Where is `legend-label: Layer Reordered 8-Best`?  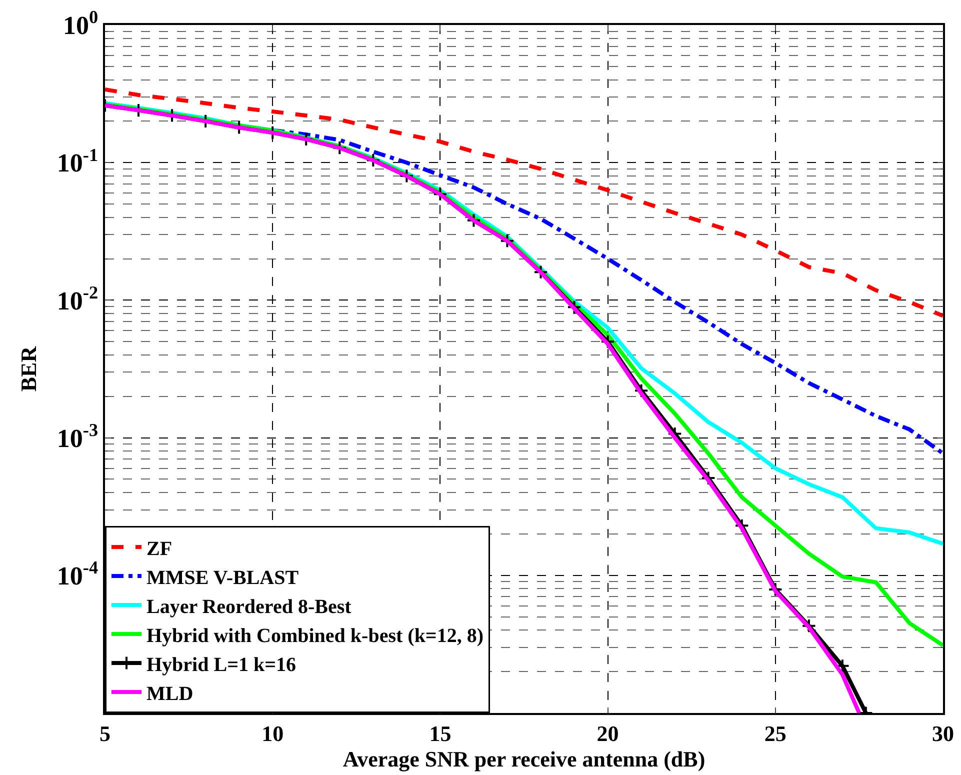 legend-label: Layer Reordered 8-Best is located at coordinates (249, 607).